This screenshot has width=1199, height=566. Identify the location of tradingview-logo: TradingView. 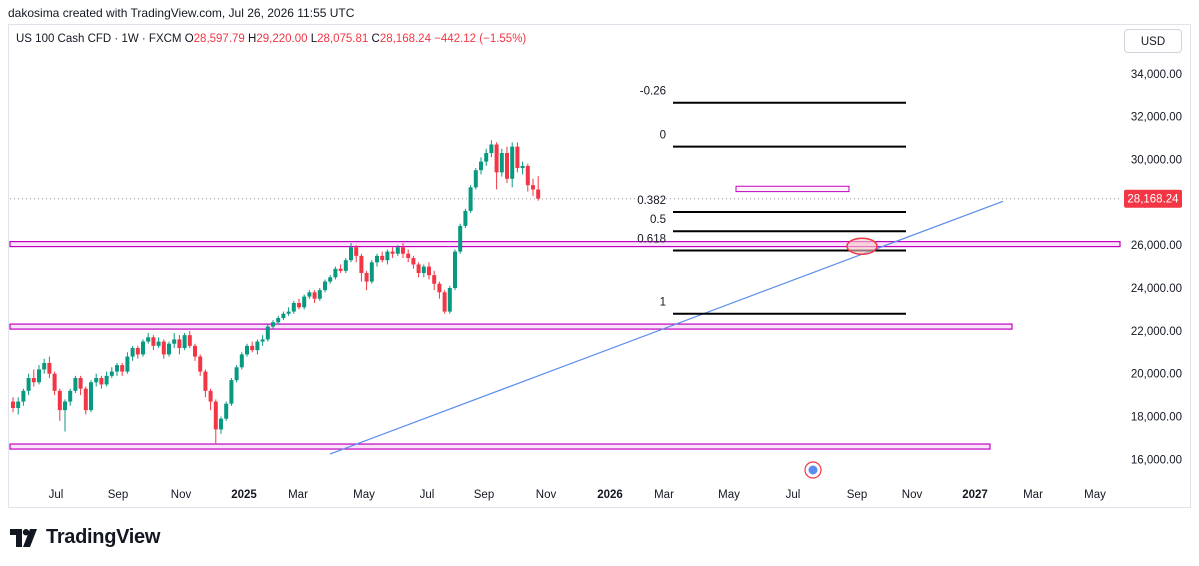
(85, 537).